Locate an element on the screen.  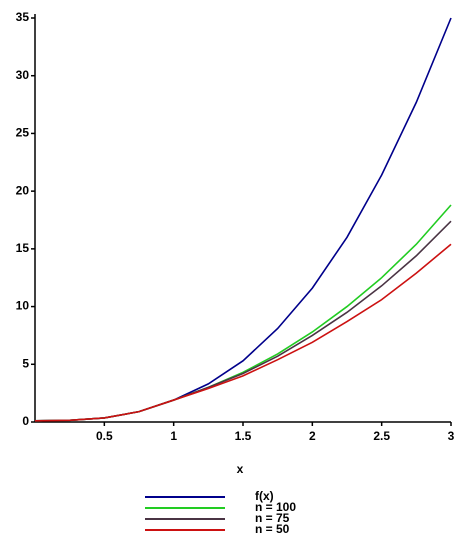
y-tick-label: 35 is located at coordinates (23, 17).